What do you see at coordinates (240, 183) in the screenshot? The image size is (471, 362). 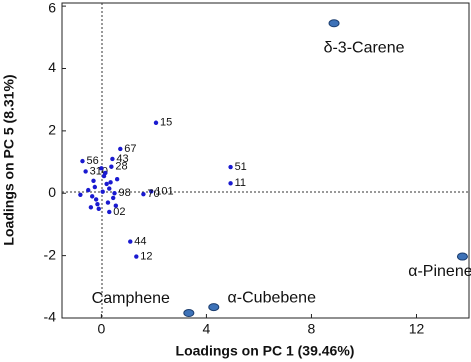 I see `point-label: 11` at bounding box center [240, 183].